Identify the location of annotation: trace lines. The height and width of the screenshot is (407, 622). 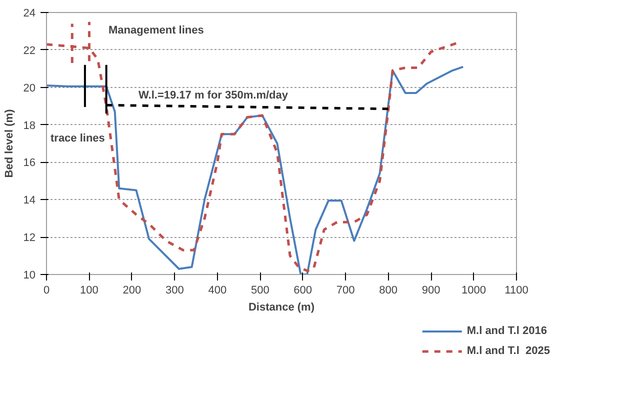
(77, 138).